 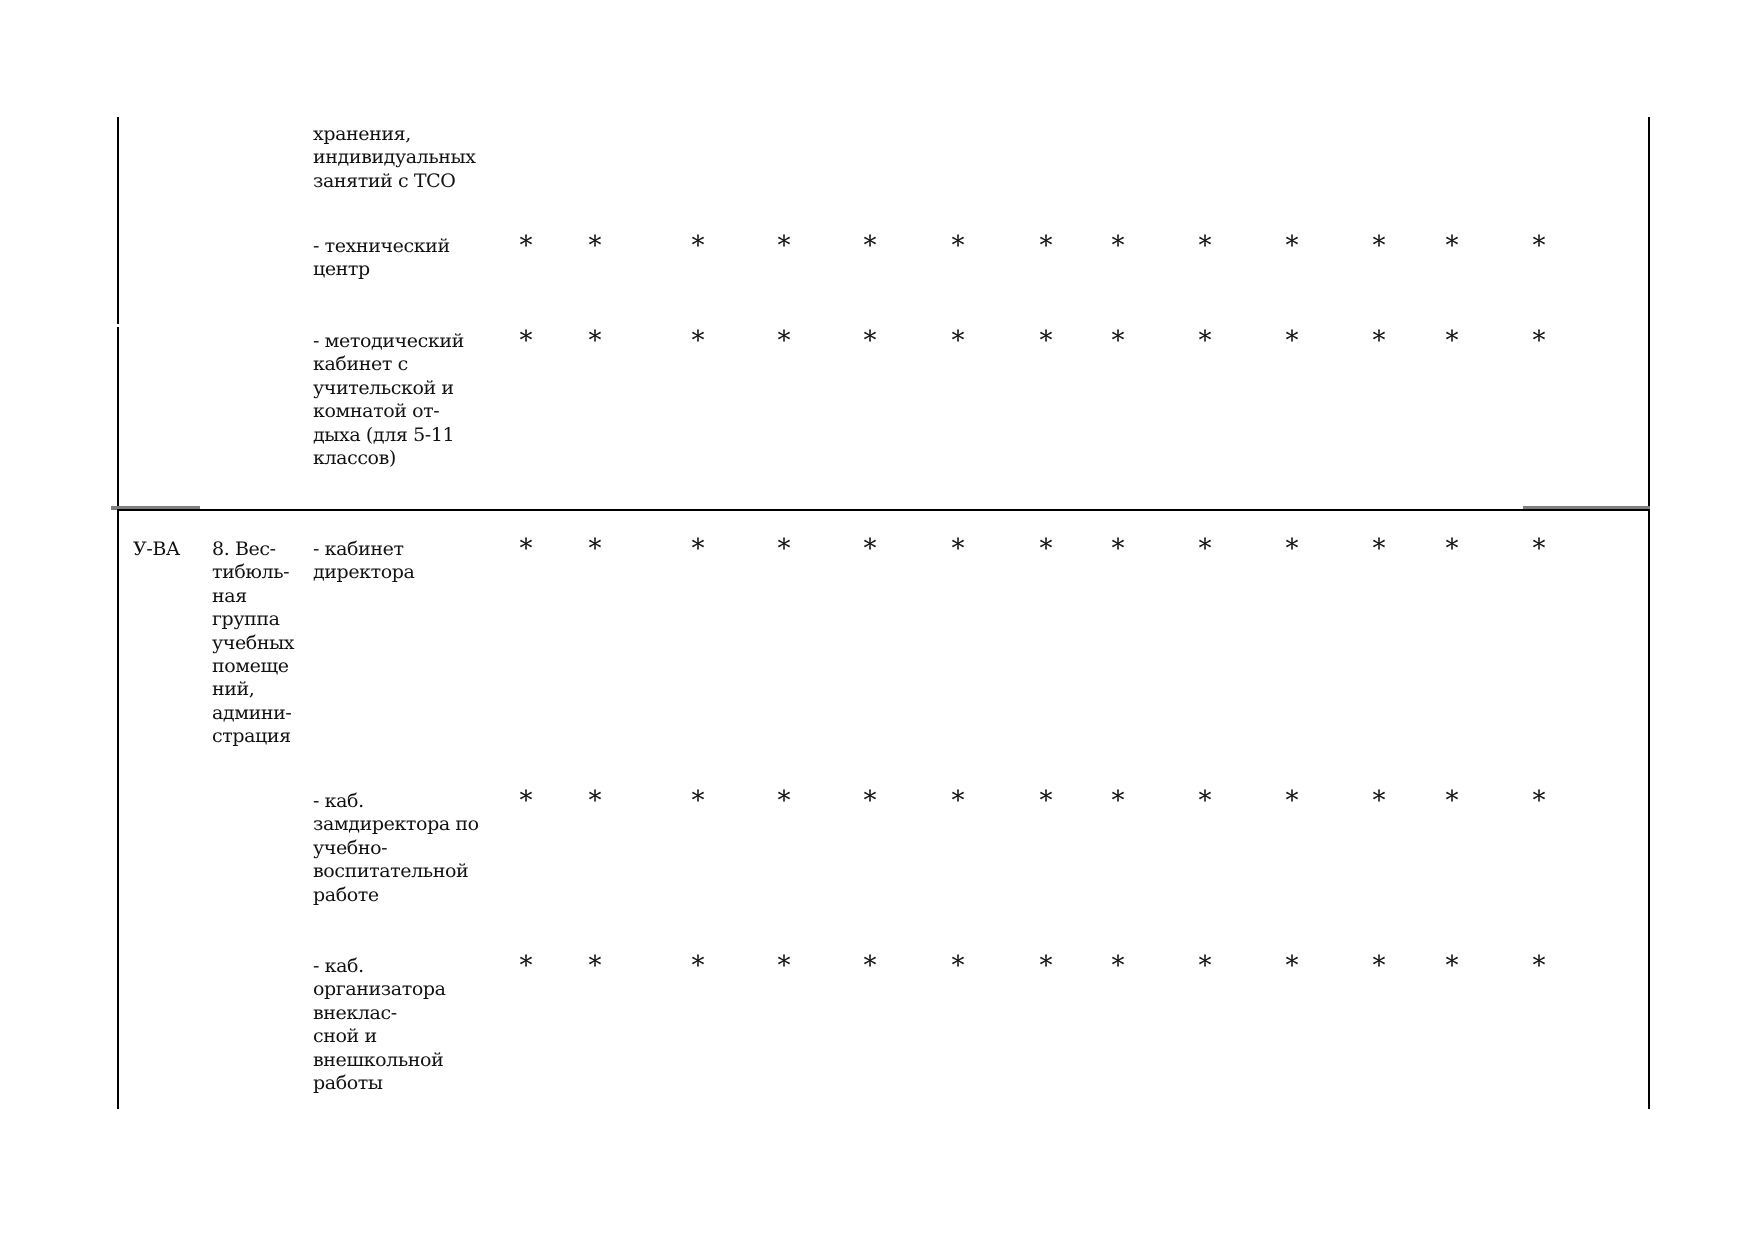 What do you see at coordinates (883, 510) in the screenshot?
I see `section-divider` at bounding box center [883, 510].